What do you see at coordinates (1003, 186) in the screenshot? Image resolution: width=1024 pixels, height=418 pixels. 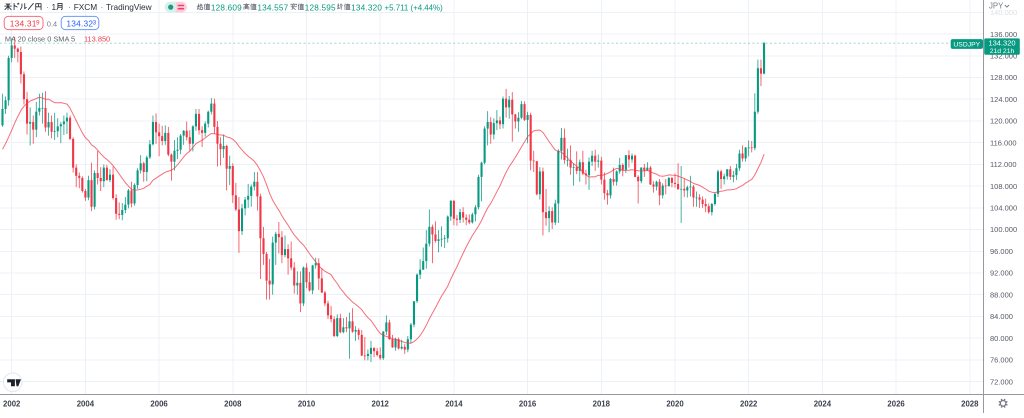 I see `svg-text: 108.000` at bounding box center [1003, 186].